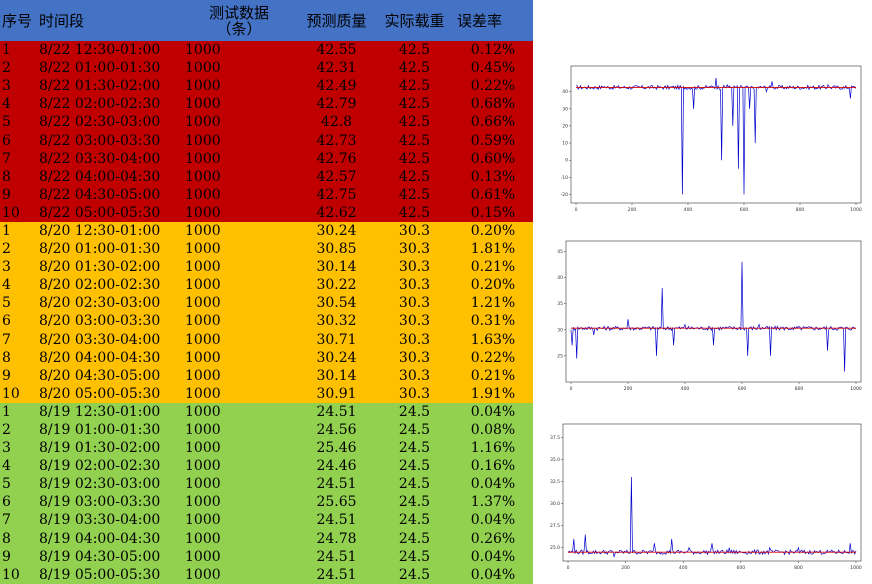 This screenshot has height=584, width=872. I want to click on table-row: 7 8/19 03:30-04:00 1000 24.51 24.5 0.04%, so click(266, 520).